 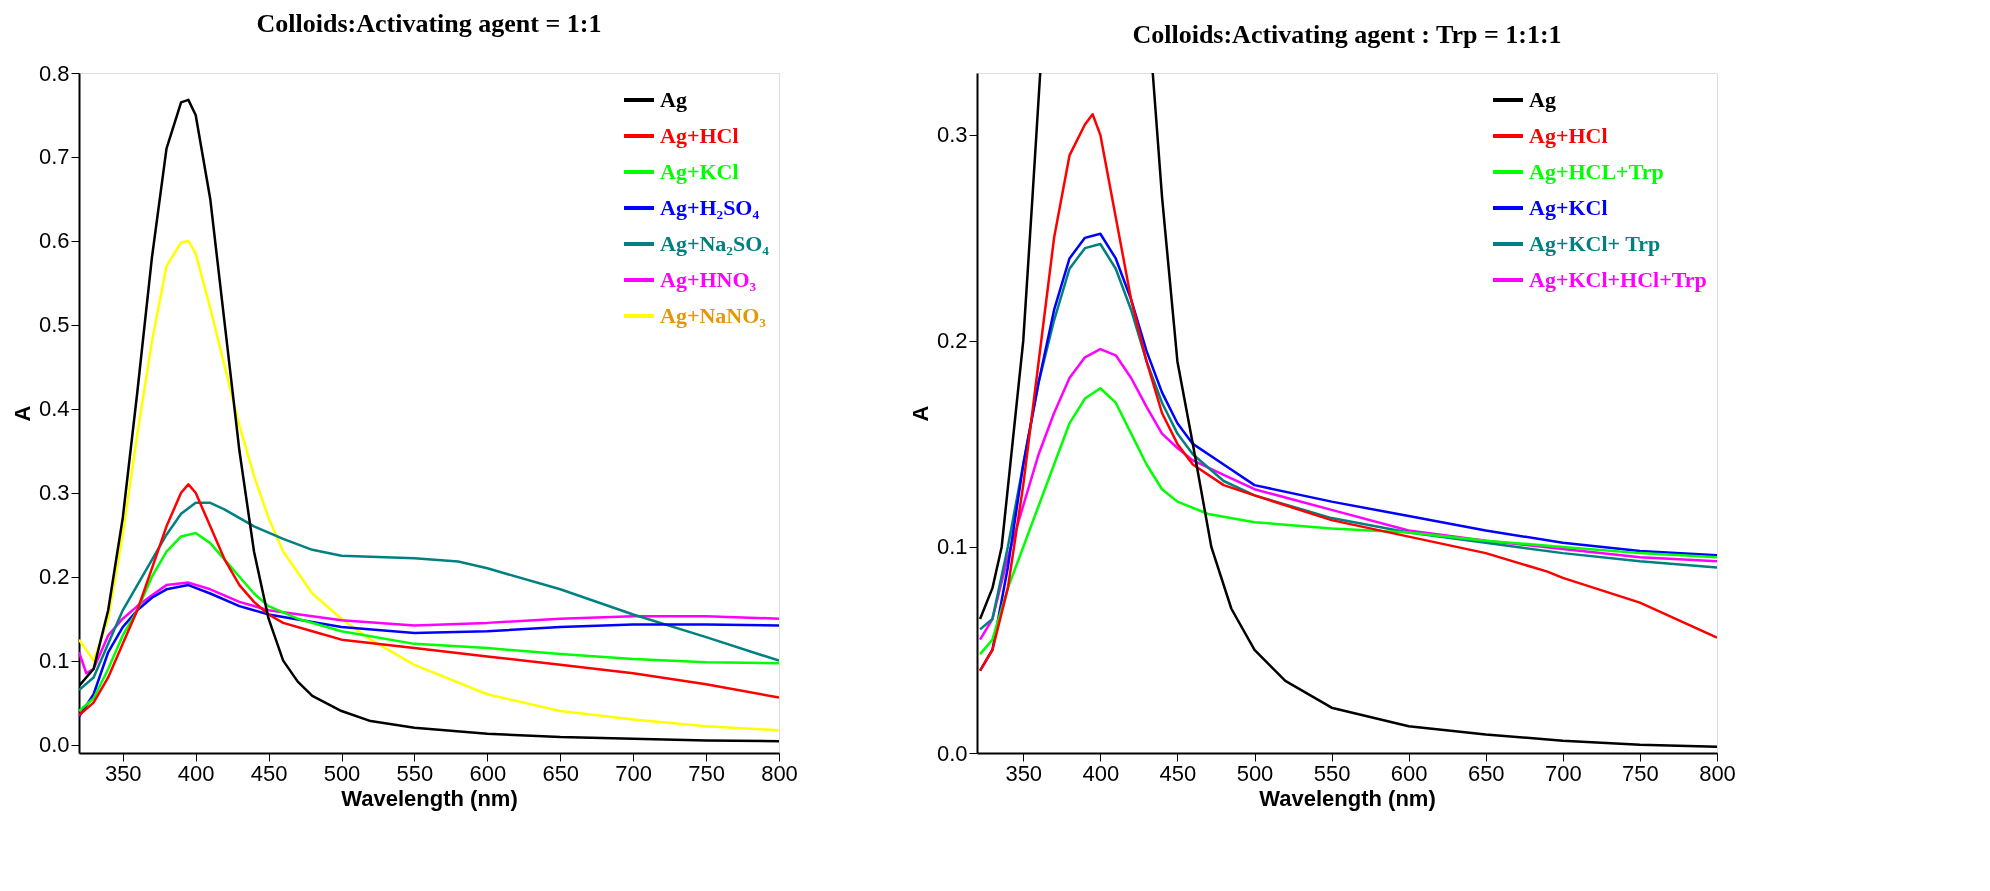 I want to click on legend-label: Ag+HCL+Trp, so click(x=1596, y=171).